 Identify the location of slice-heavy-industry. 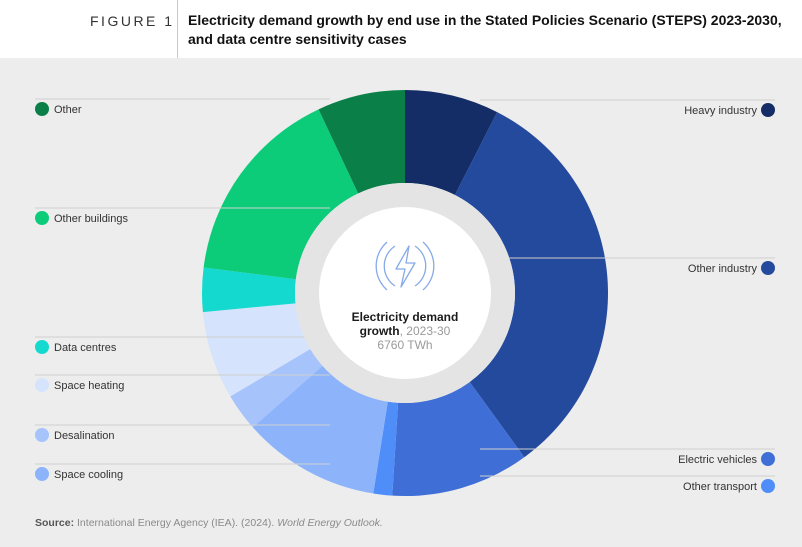
(451, 142).